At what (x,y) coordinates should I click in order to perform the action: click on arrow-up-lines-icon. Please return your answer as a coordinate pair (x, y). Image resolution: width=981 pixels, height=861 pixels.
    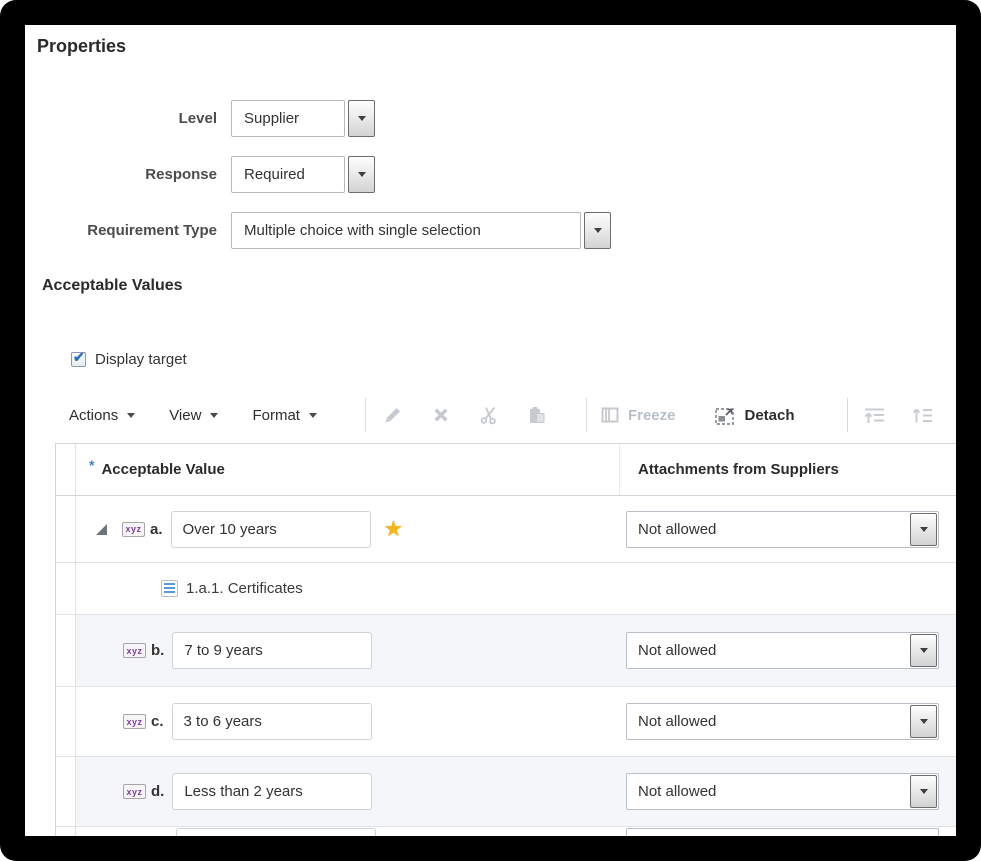
    Looking at the image, I should click on (922, 415).